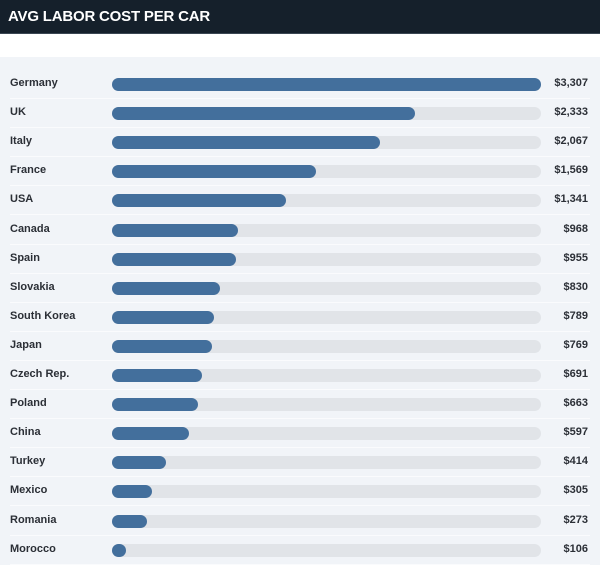 The image size is (600, 565). I want to click on value-label: $663, so click(575, 403).